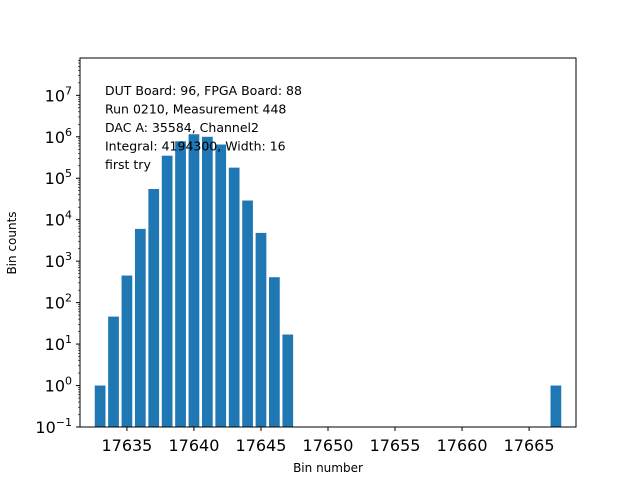 This screenshot has height=480, width=640. Describe the element at coordinates (328, 468) in the screenshot. I see `x-axis-label: Bin number` at that location.